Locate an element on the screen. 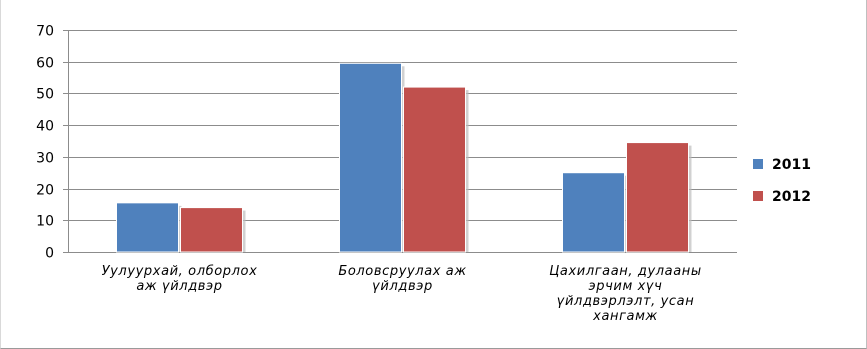 The image size is (867, 349). legend-label-2011: 2011 is located at coordinates (791, 165).